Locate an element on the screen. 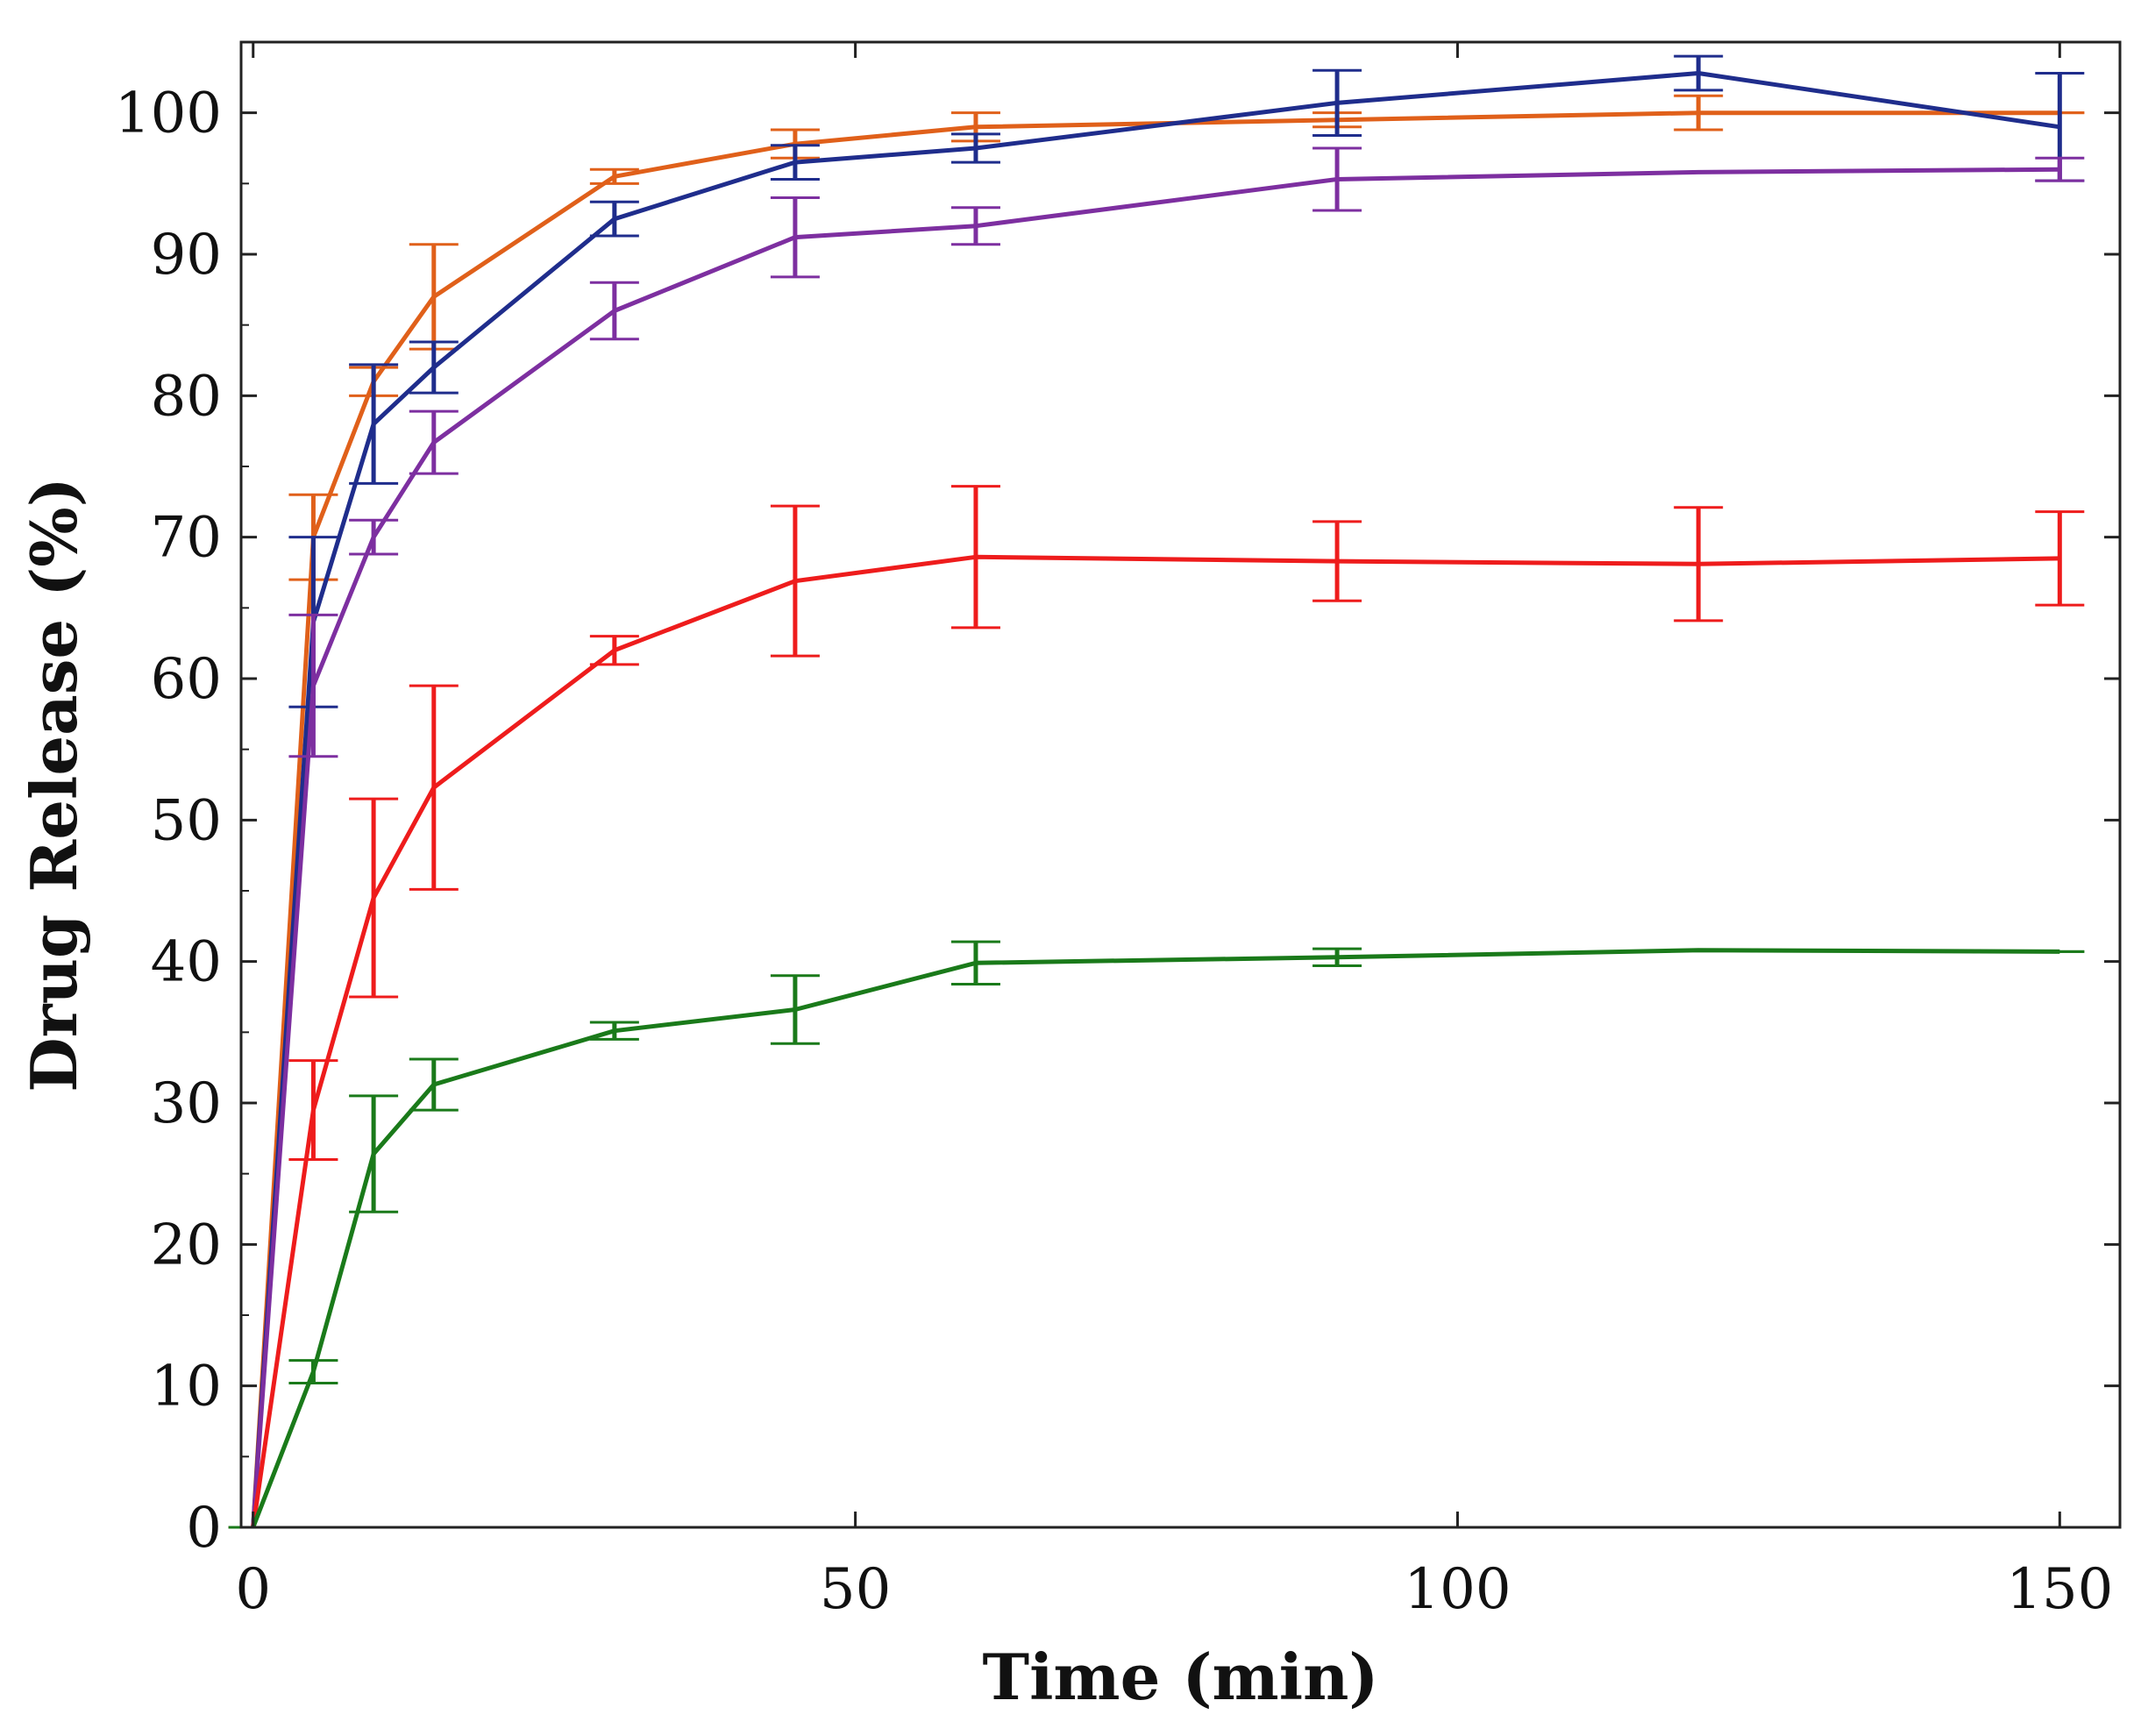 The height and width of the screenshot is (1736, 2141). y-tick-label: 90 is located at coordinates (187, 256).